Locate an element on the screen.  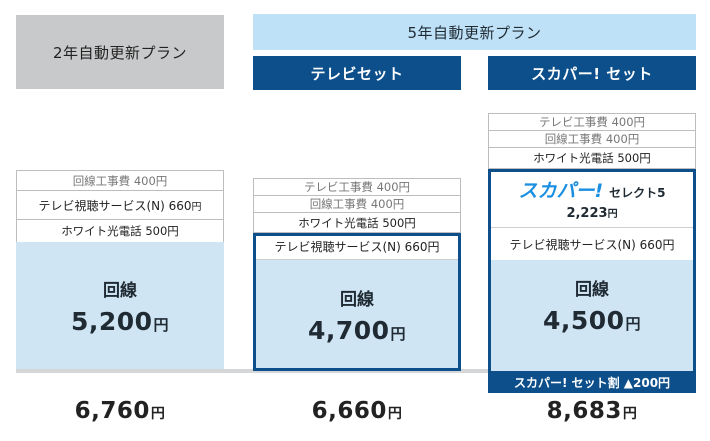
col3-discount-text: スカパー! セット割 ▲200円 is located at coordinates (592, 382).